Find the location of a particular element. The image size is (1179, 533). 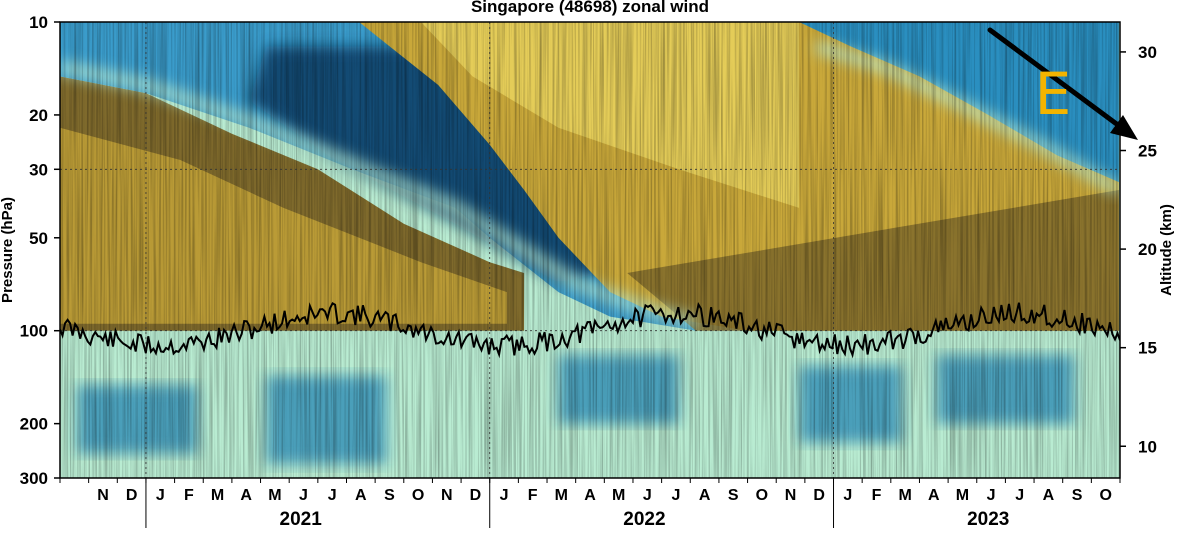

pressure-tick-label: 10 is located at coordinates (38, 22).